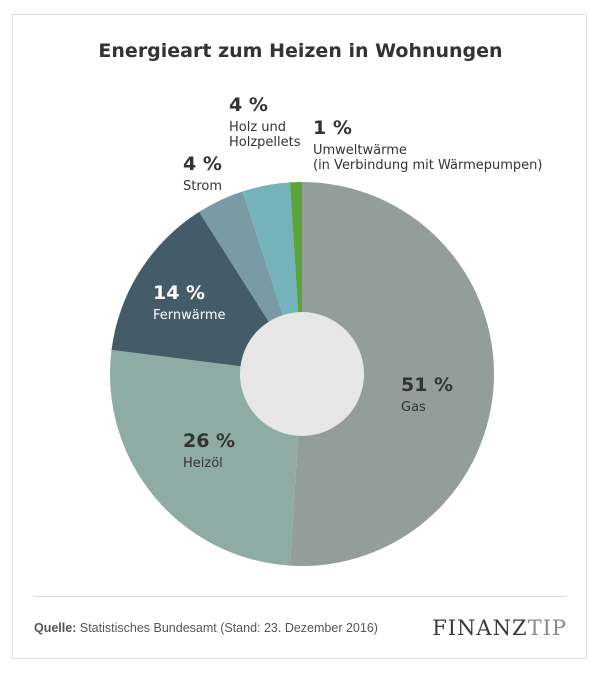 The width and height of the screenshot is (601, 676). Describe the element at coordinates (248, 105) in the screenshot. I see `slice-percent-label-5: 4 %` at that location.